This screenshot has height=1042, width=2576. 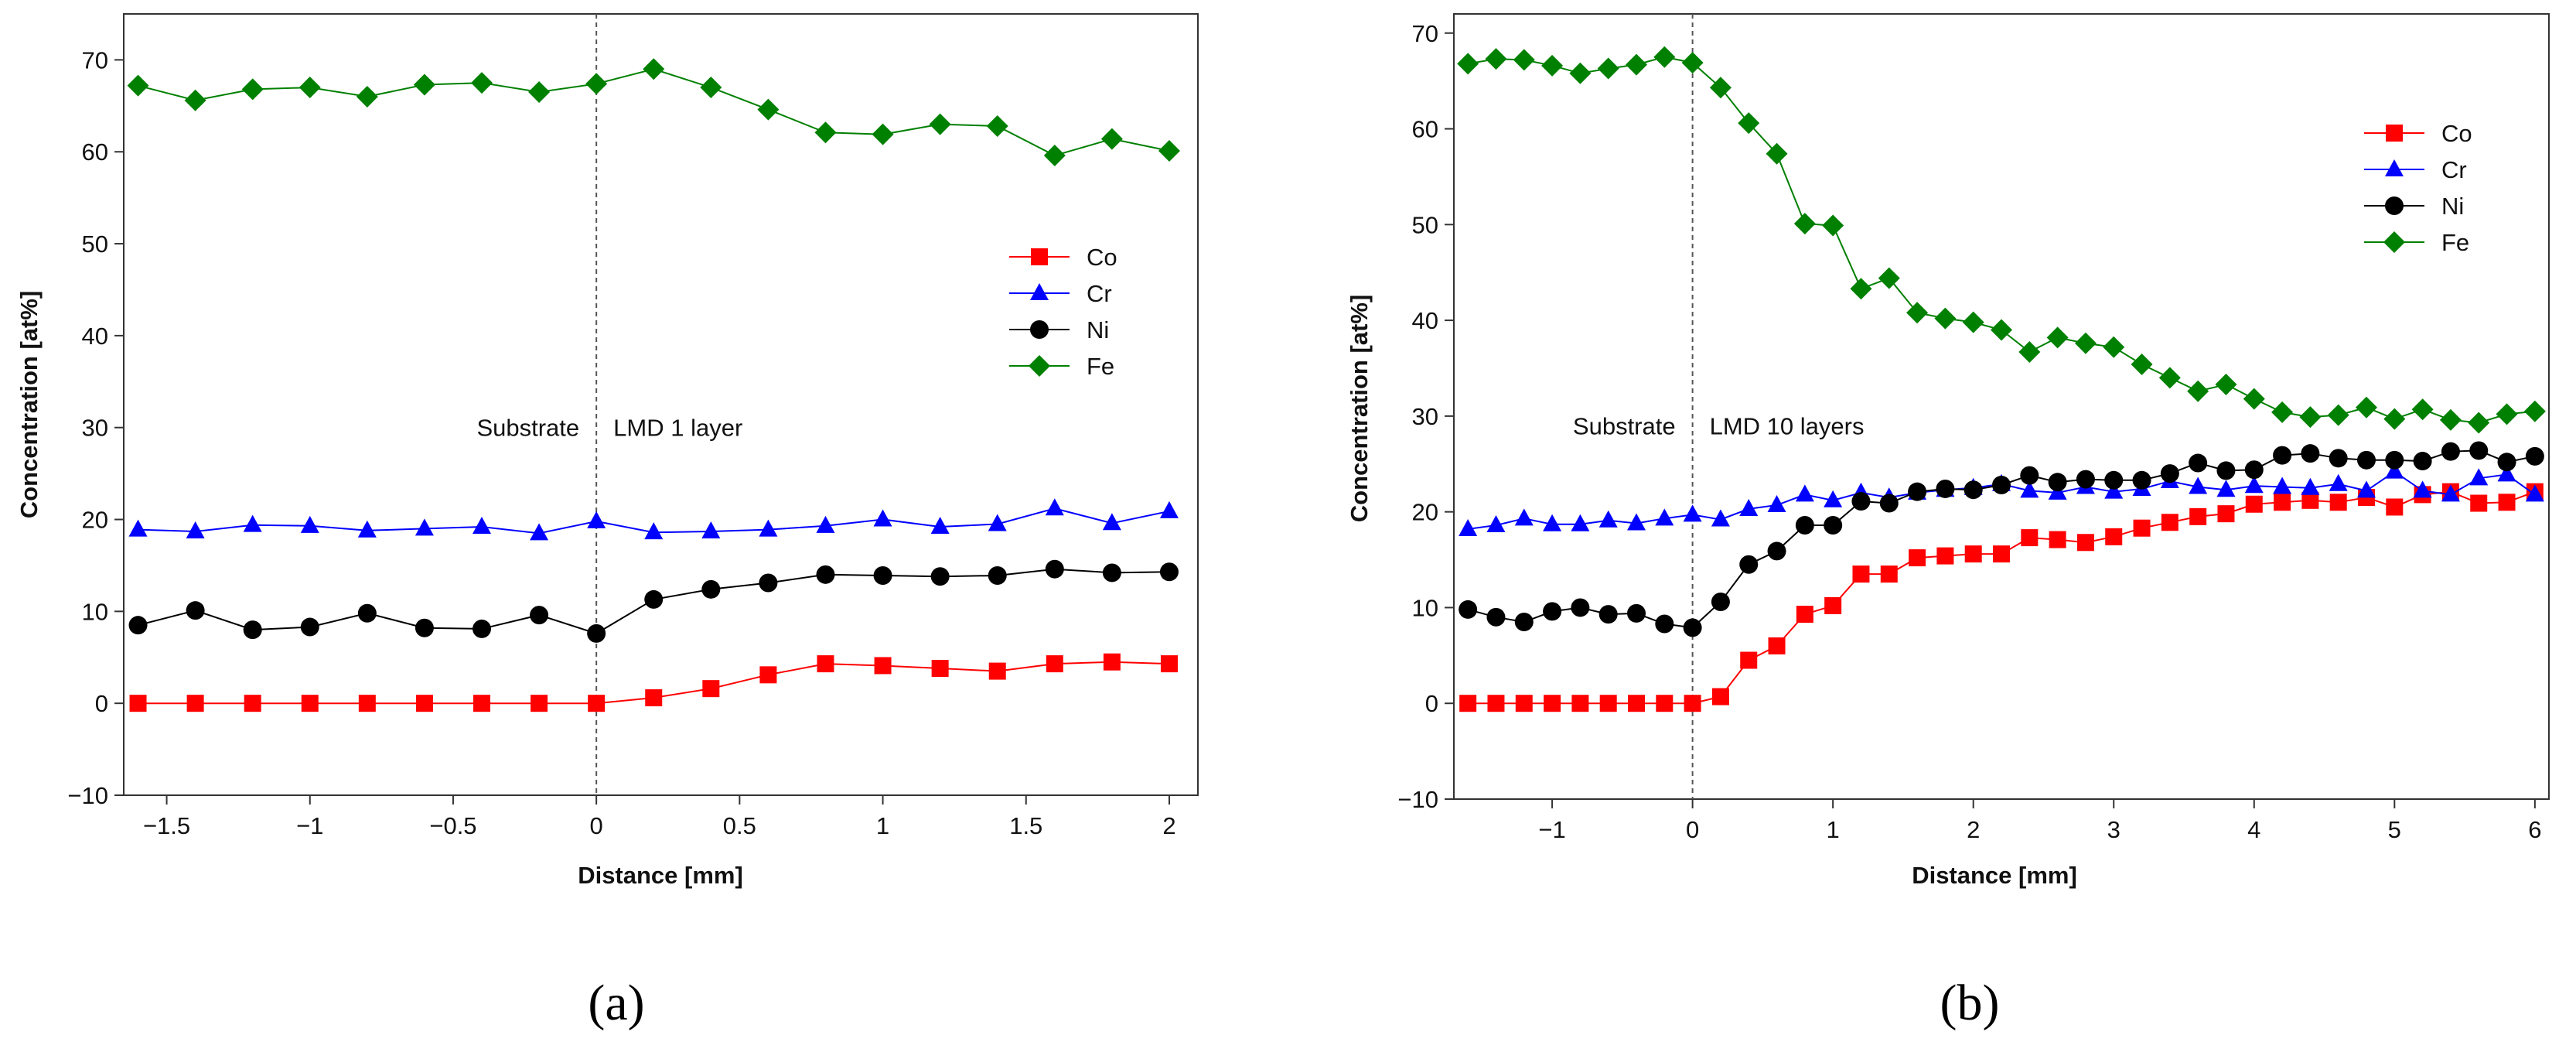 I want to click on annotation-substrate: Substrate, so click(x=1624, y=425).